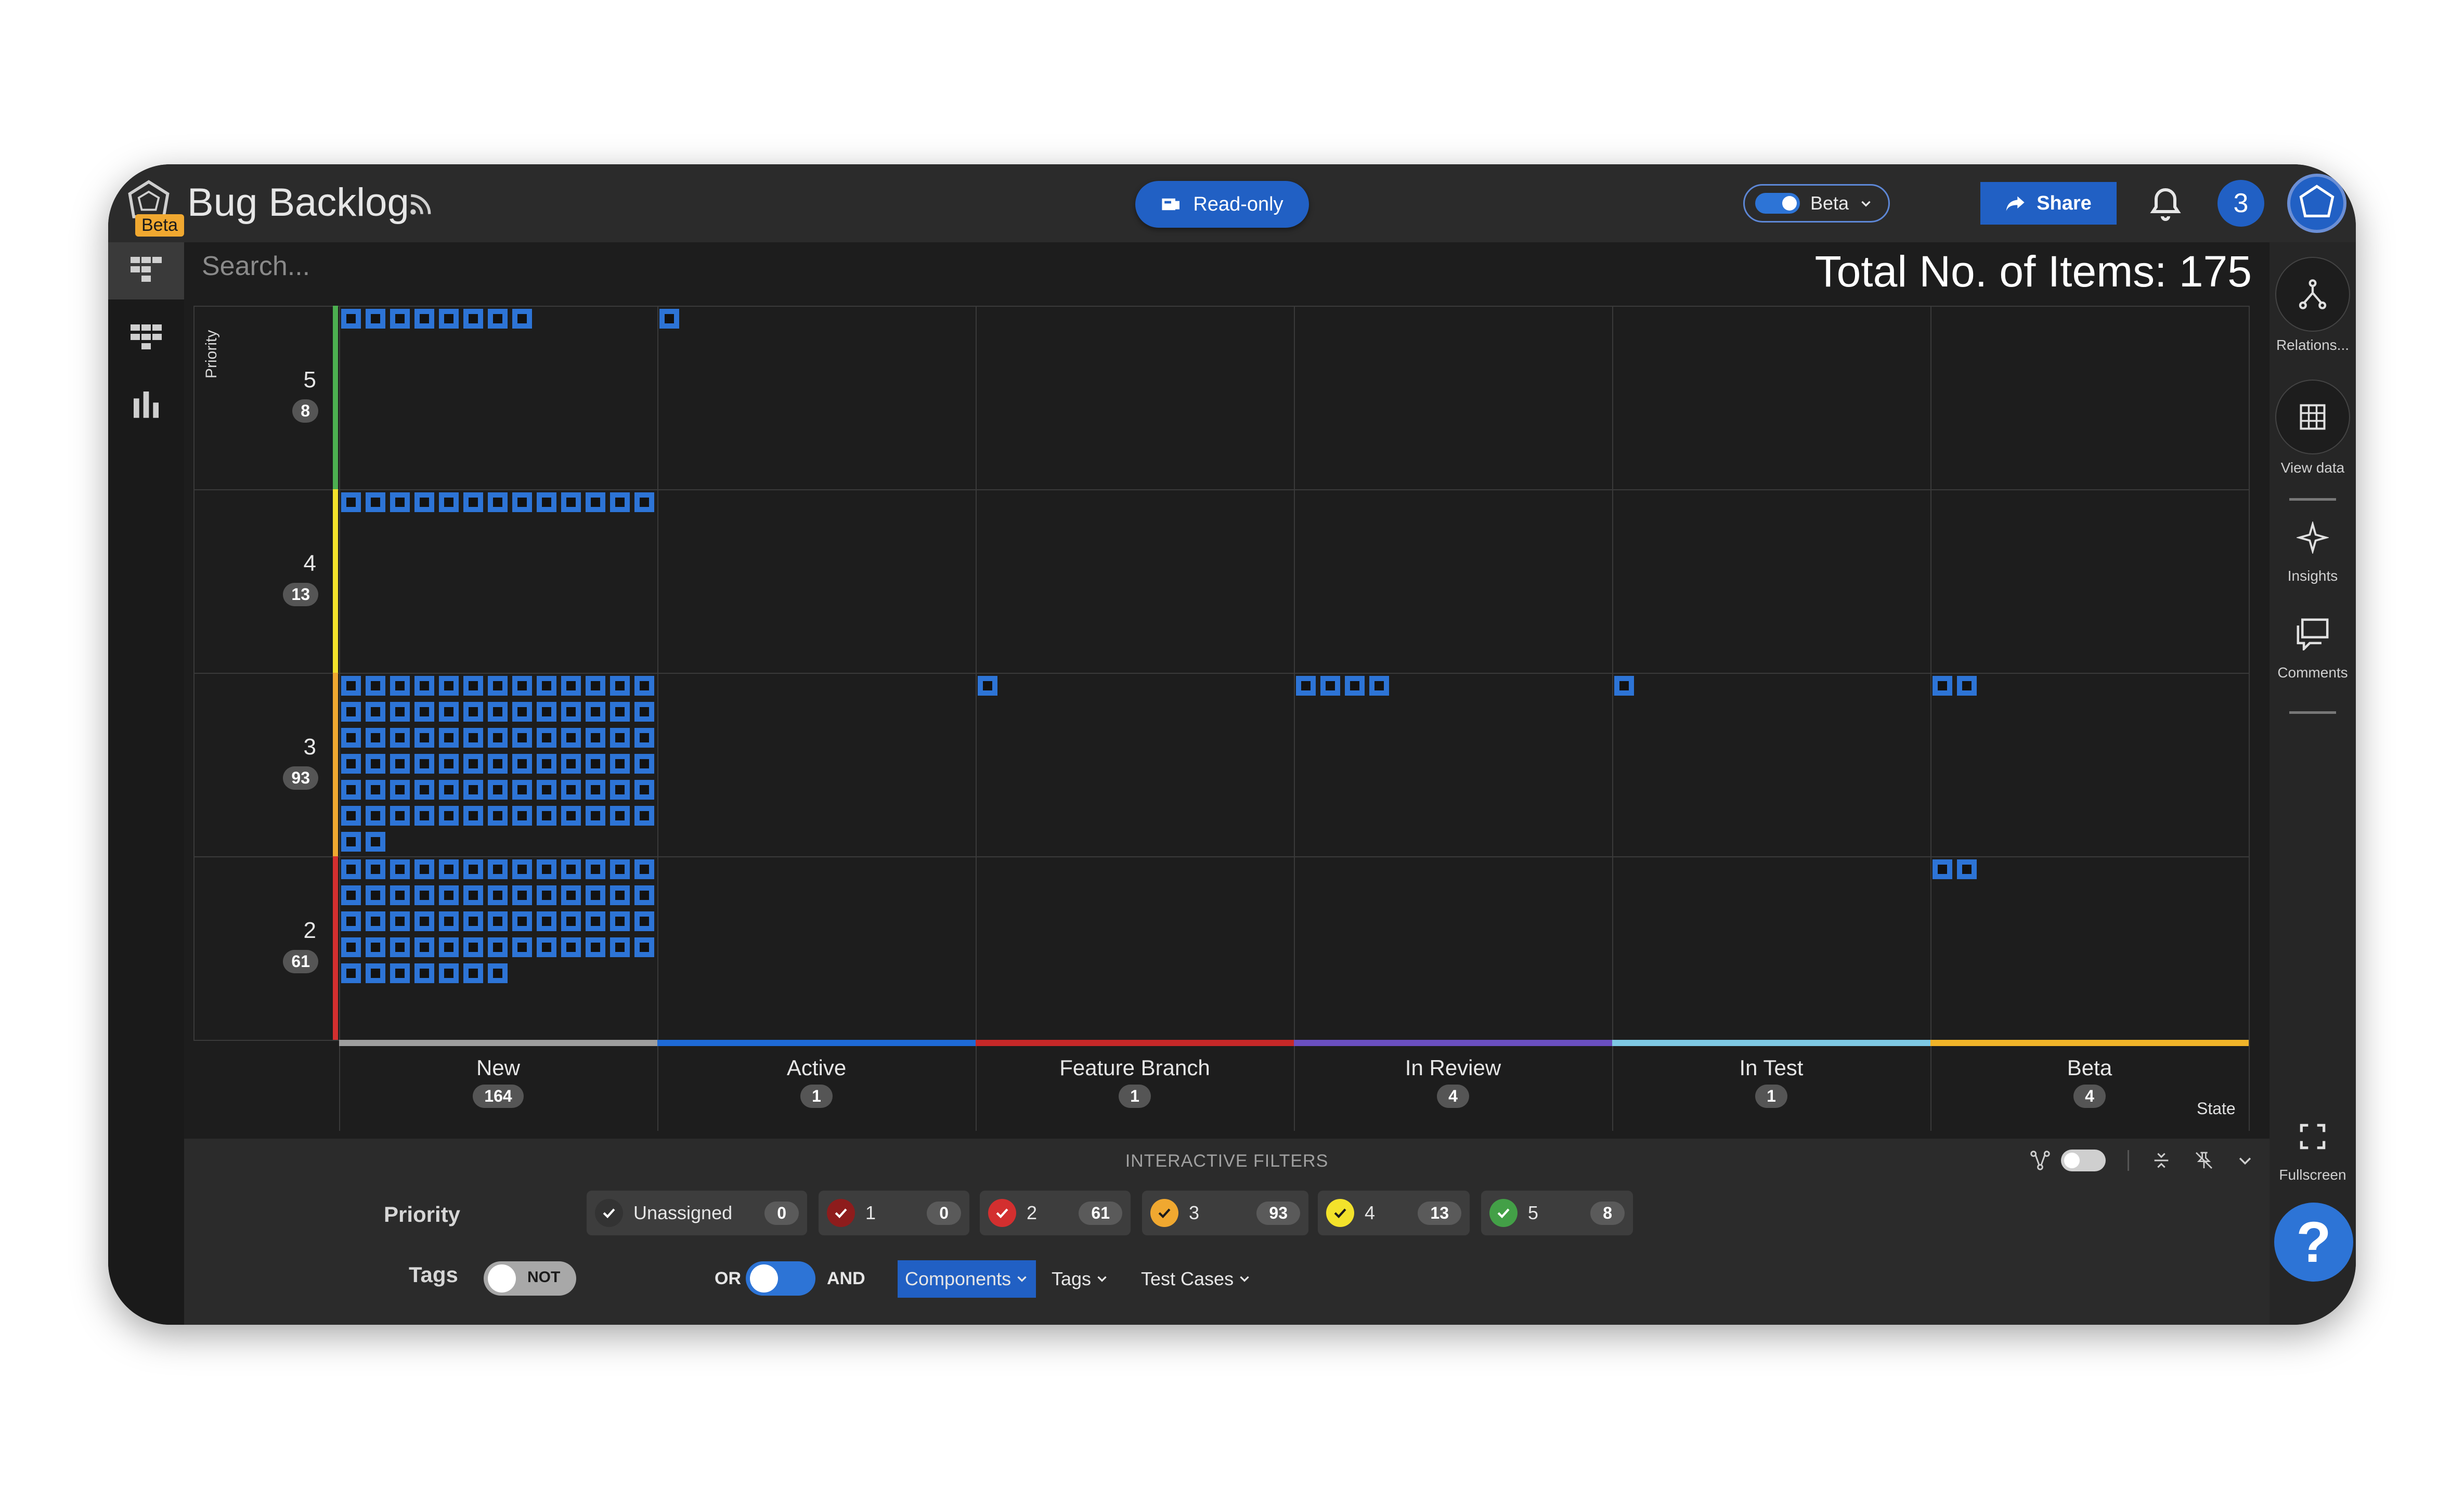 This screenshot has height=1488, width=2464. I want to click on state-column-header: In Test 1, so click(1771, 1081).